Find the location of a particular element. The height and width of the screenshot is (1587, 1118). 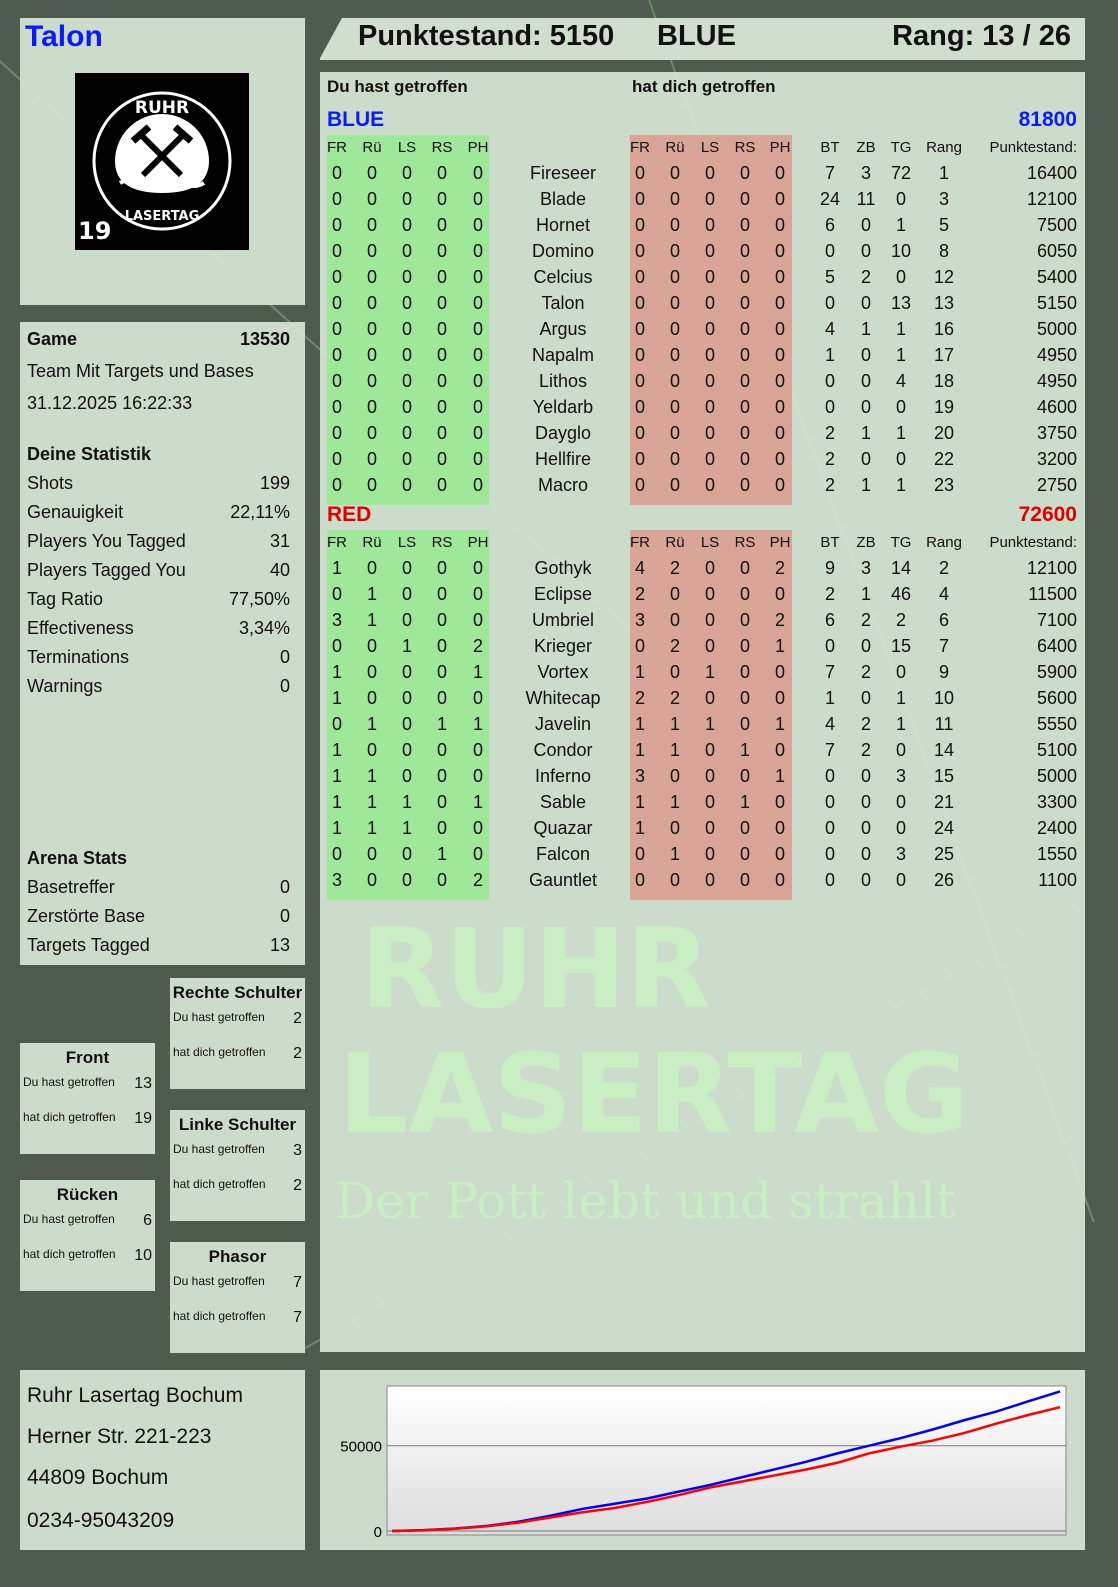

player-stat: 14 is located at coordinates (944, 750).